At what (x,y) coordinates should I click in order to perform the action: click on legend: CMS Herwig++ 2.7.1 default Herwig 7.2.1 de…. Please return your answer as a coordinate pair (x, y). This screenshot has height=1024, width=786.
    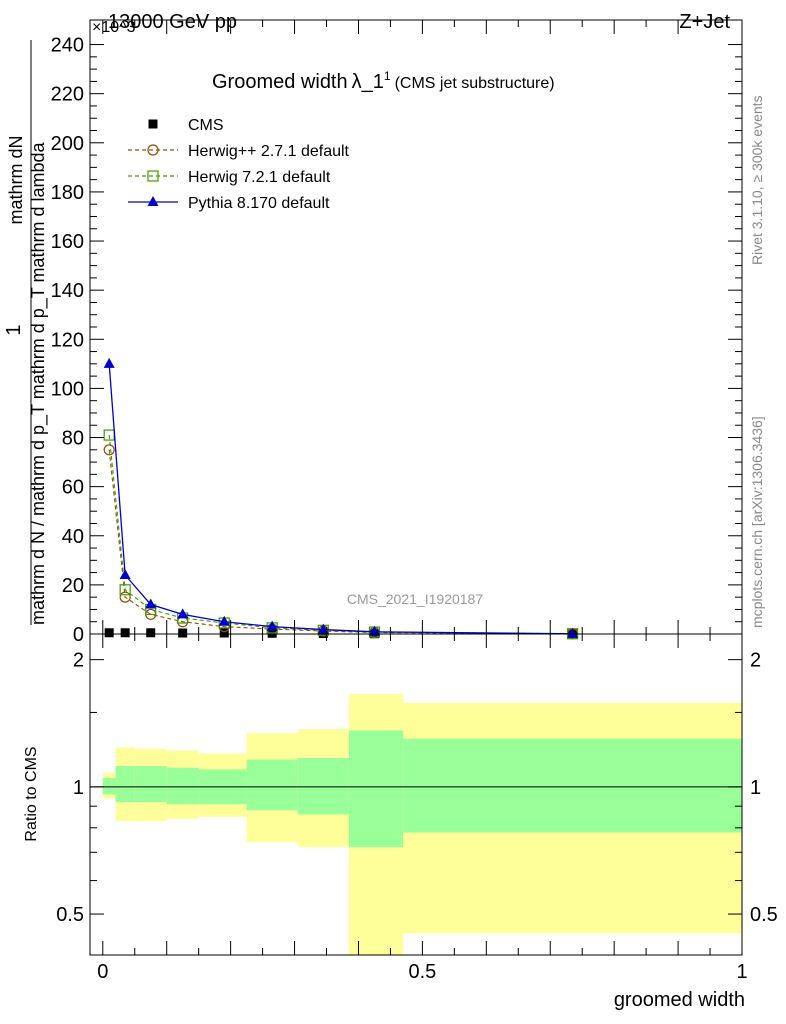
    Looking at the image, I should click on (239, 164).